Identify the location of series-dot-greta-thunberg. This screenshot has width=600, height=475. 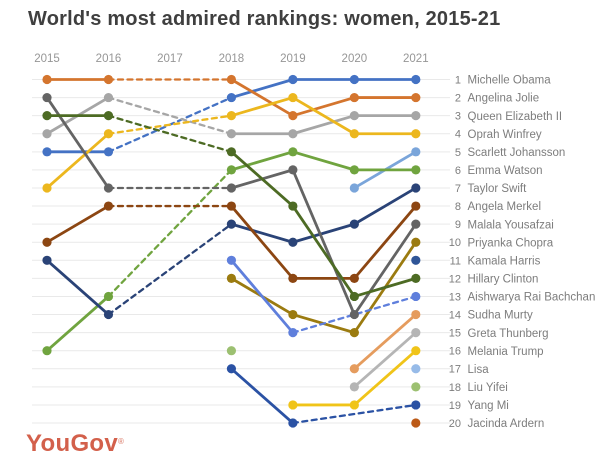
(354, 387).